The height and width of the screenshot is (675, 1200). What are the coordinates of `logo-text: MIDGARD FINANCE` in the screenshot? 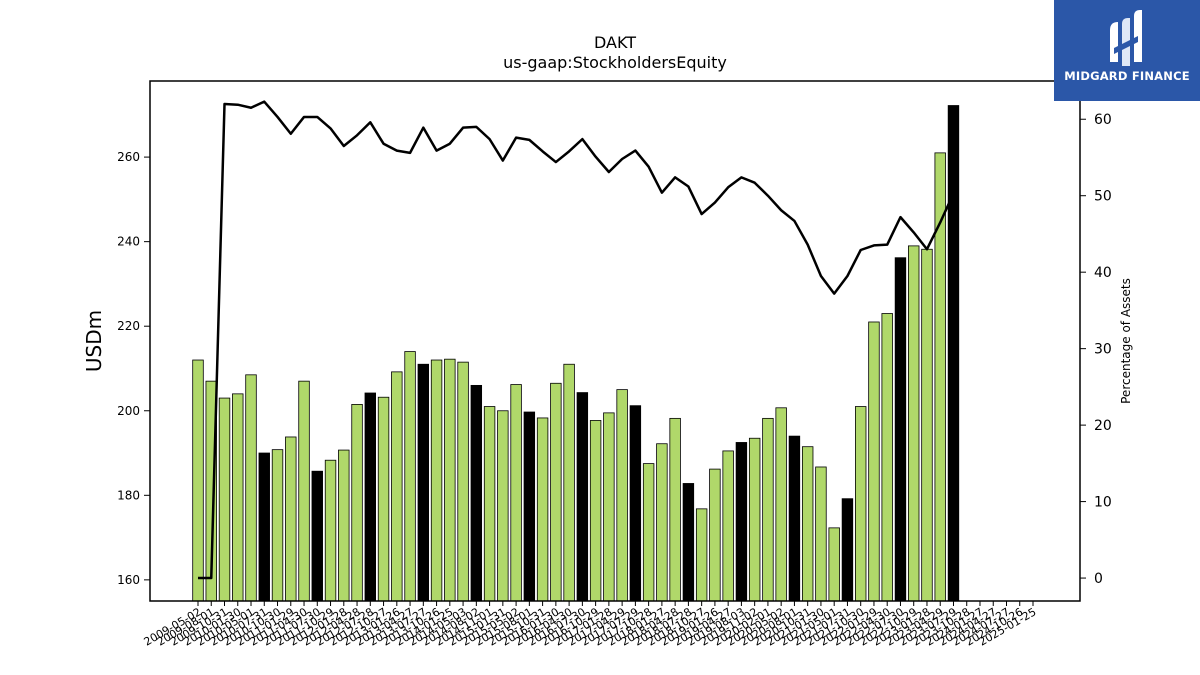 It's located at (1127, 76).